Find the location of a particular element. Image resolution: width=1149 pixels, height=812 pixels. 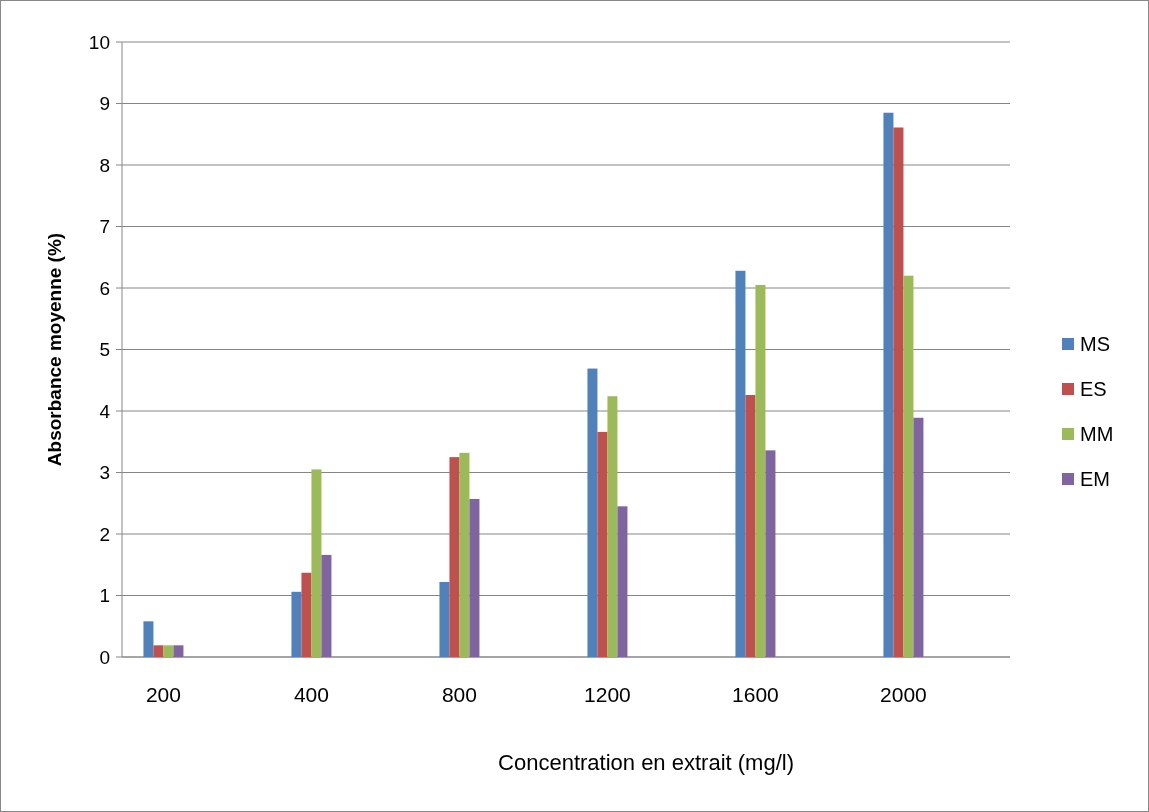

y-tick-label: 3 is located at coordinates (104, 473).